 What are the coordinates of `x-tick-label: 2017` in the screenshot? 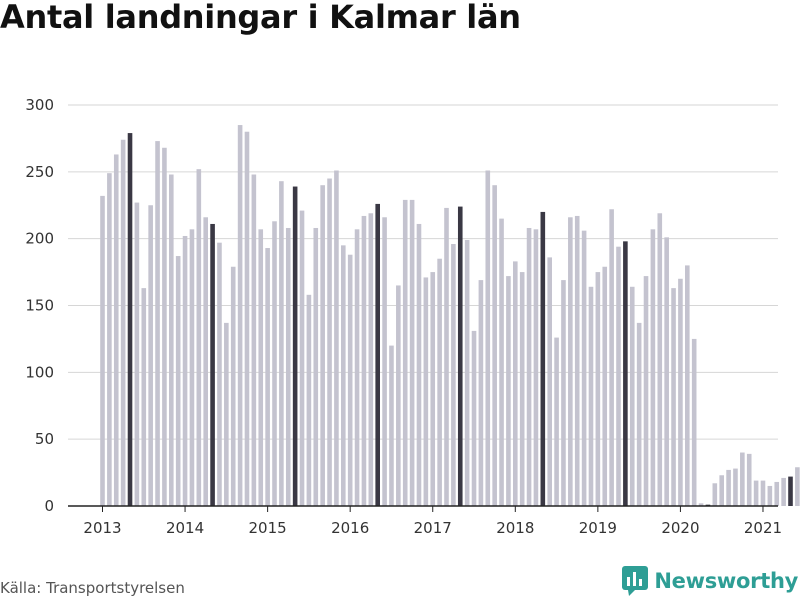 It's located at (433, 528).